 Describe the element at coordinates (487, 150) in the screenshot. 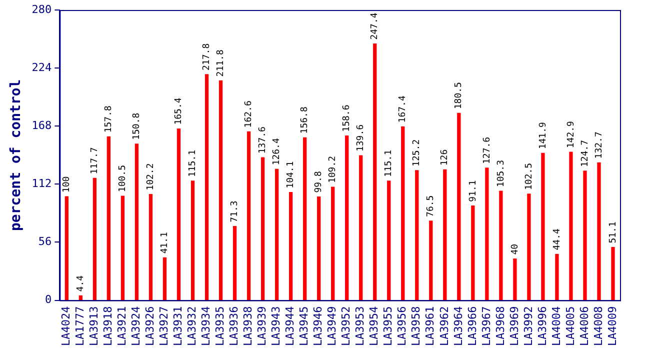

I see `data-label: 127.6` at that location.